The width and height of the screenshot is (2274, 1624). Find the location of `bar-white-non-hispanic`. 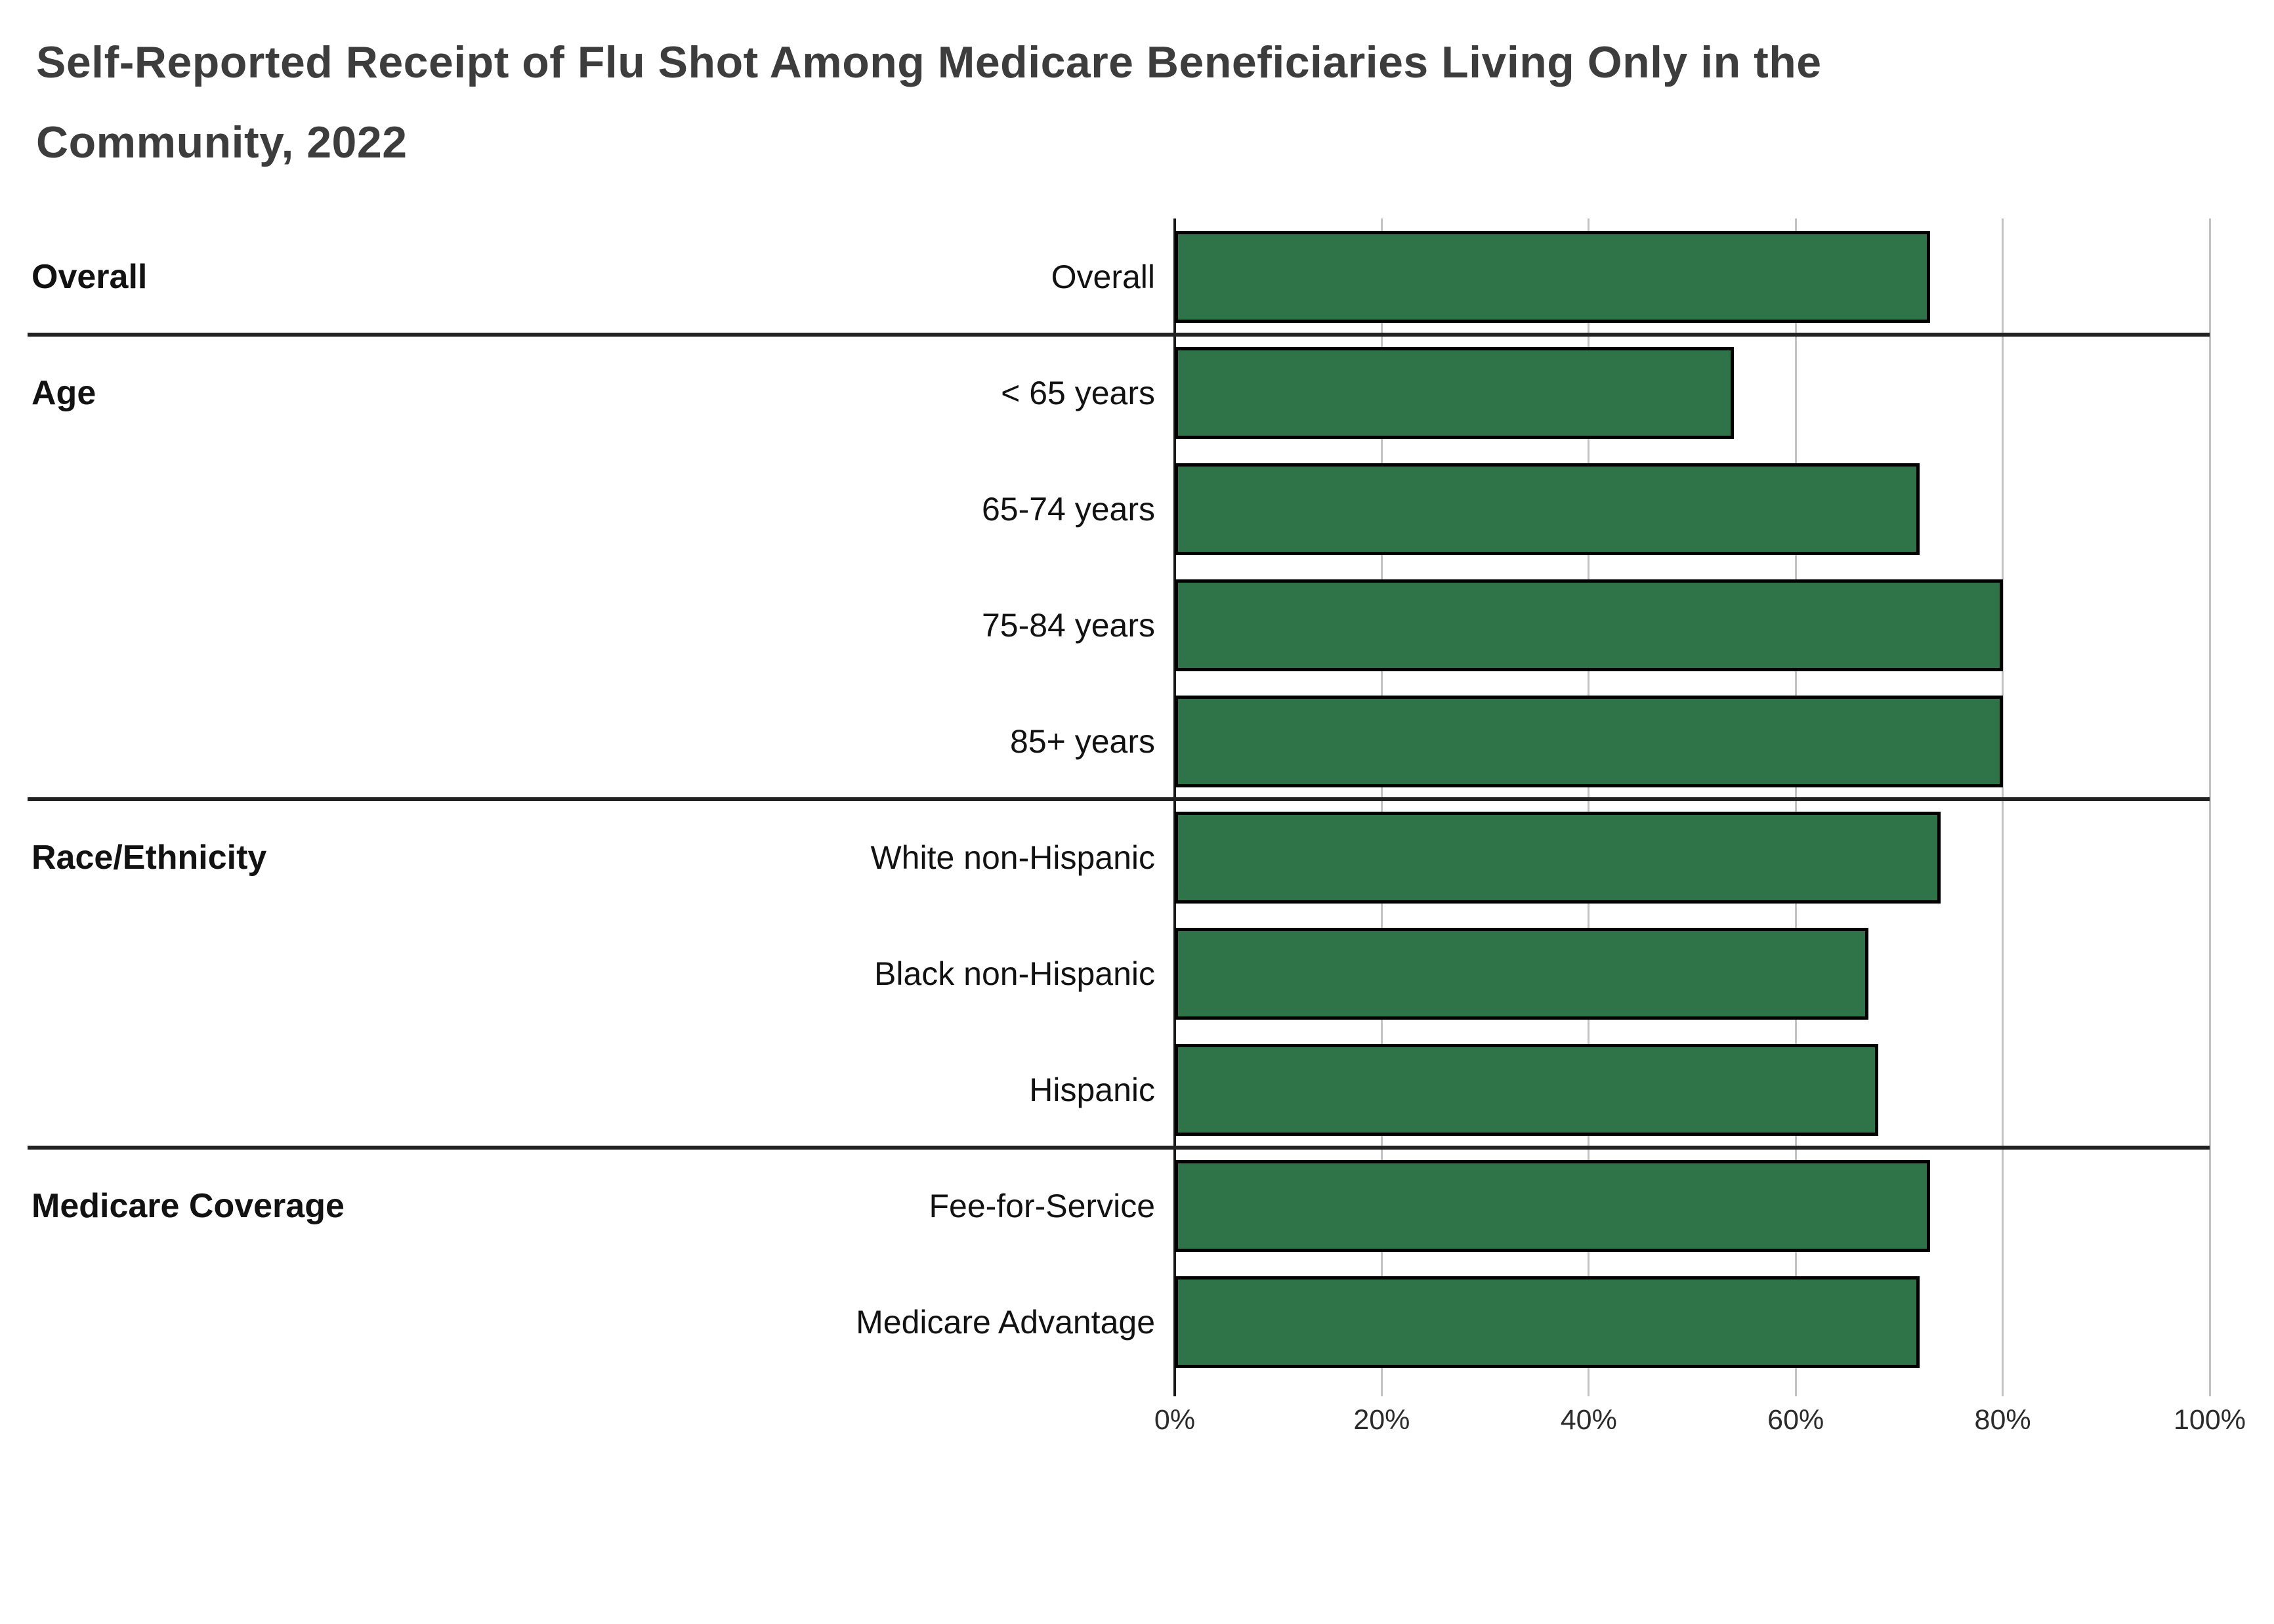

bar-white-non-hispanic is located at coordinates (1558, 858).